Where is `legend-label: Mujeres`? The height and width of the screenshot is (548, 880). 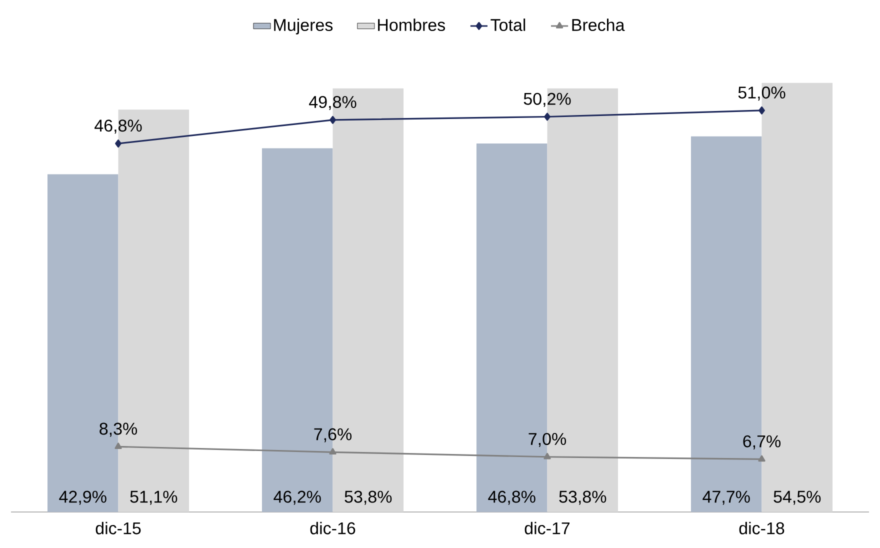
legend-label: Mujeres is located at coordinates (303, 26).